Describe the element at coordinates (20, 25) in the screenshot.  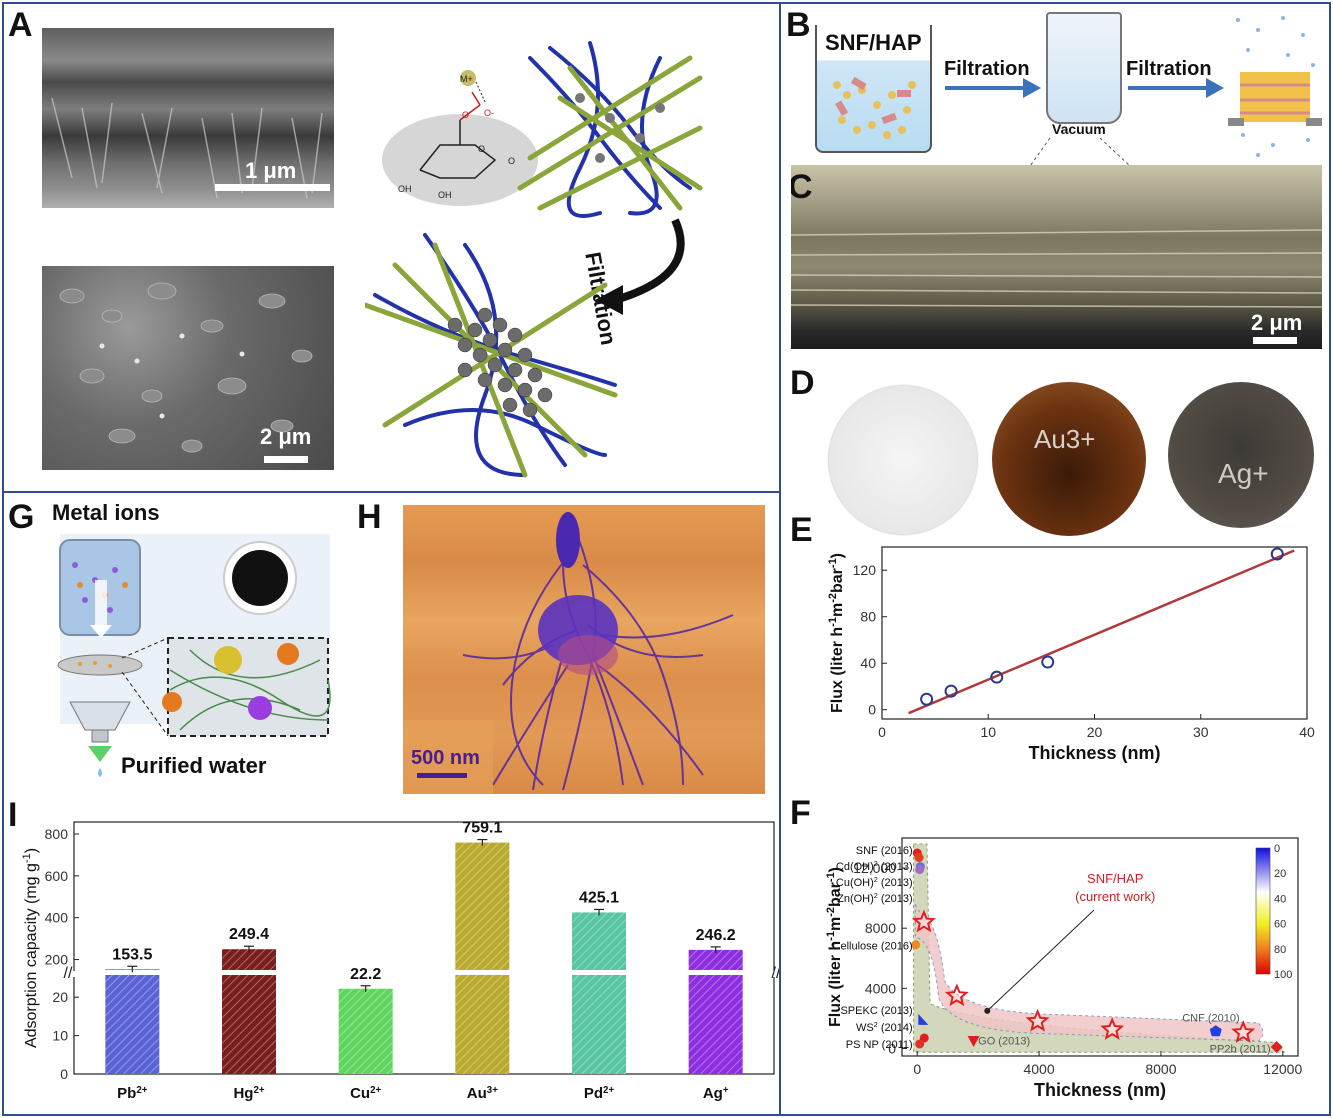
I see `panel-label-a: A` at that location.